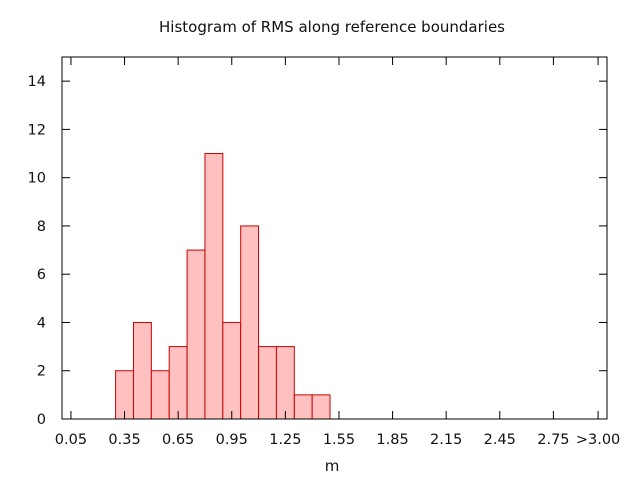 The image size is (640, 480). What do you see at coordinates (124, 440) in the screenshot?
I see `x-tick-label-1: 0.35` at bounding box center [124, 440].